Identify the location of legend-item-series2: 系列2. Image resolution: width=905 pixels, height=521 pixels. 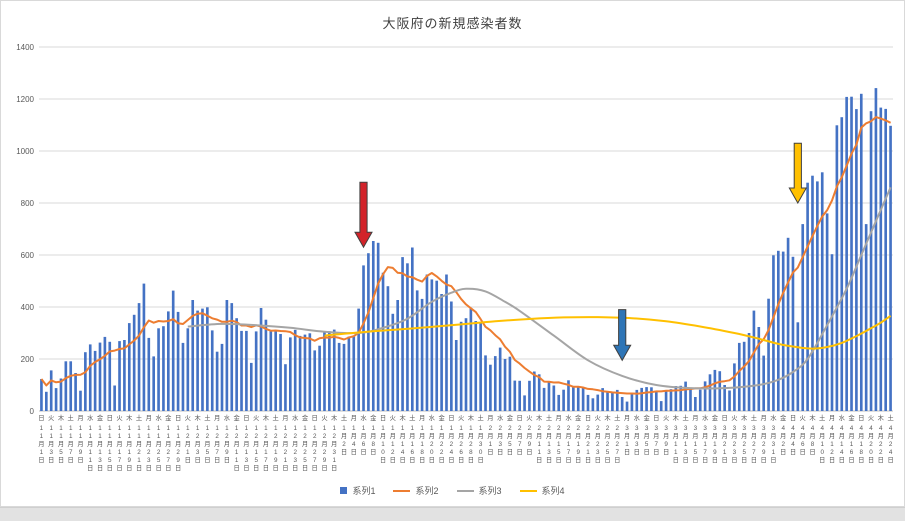
(416, 490).